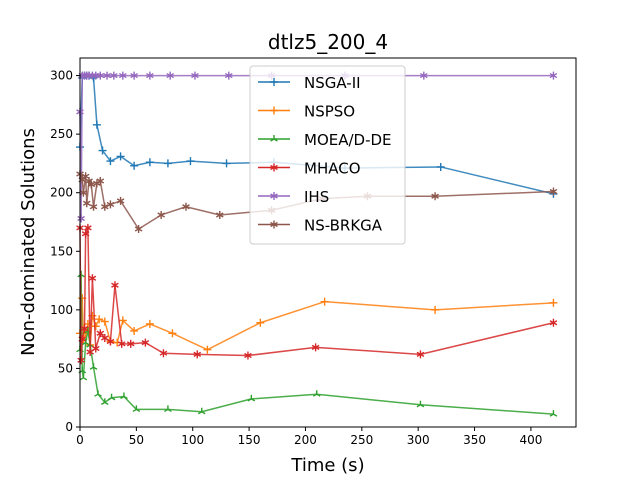 The width and height of the screenshot is (640, 480). I want to click on legend-item-nspso: NSPSO, so click(306, 112).